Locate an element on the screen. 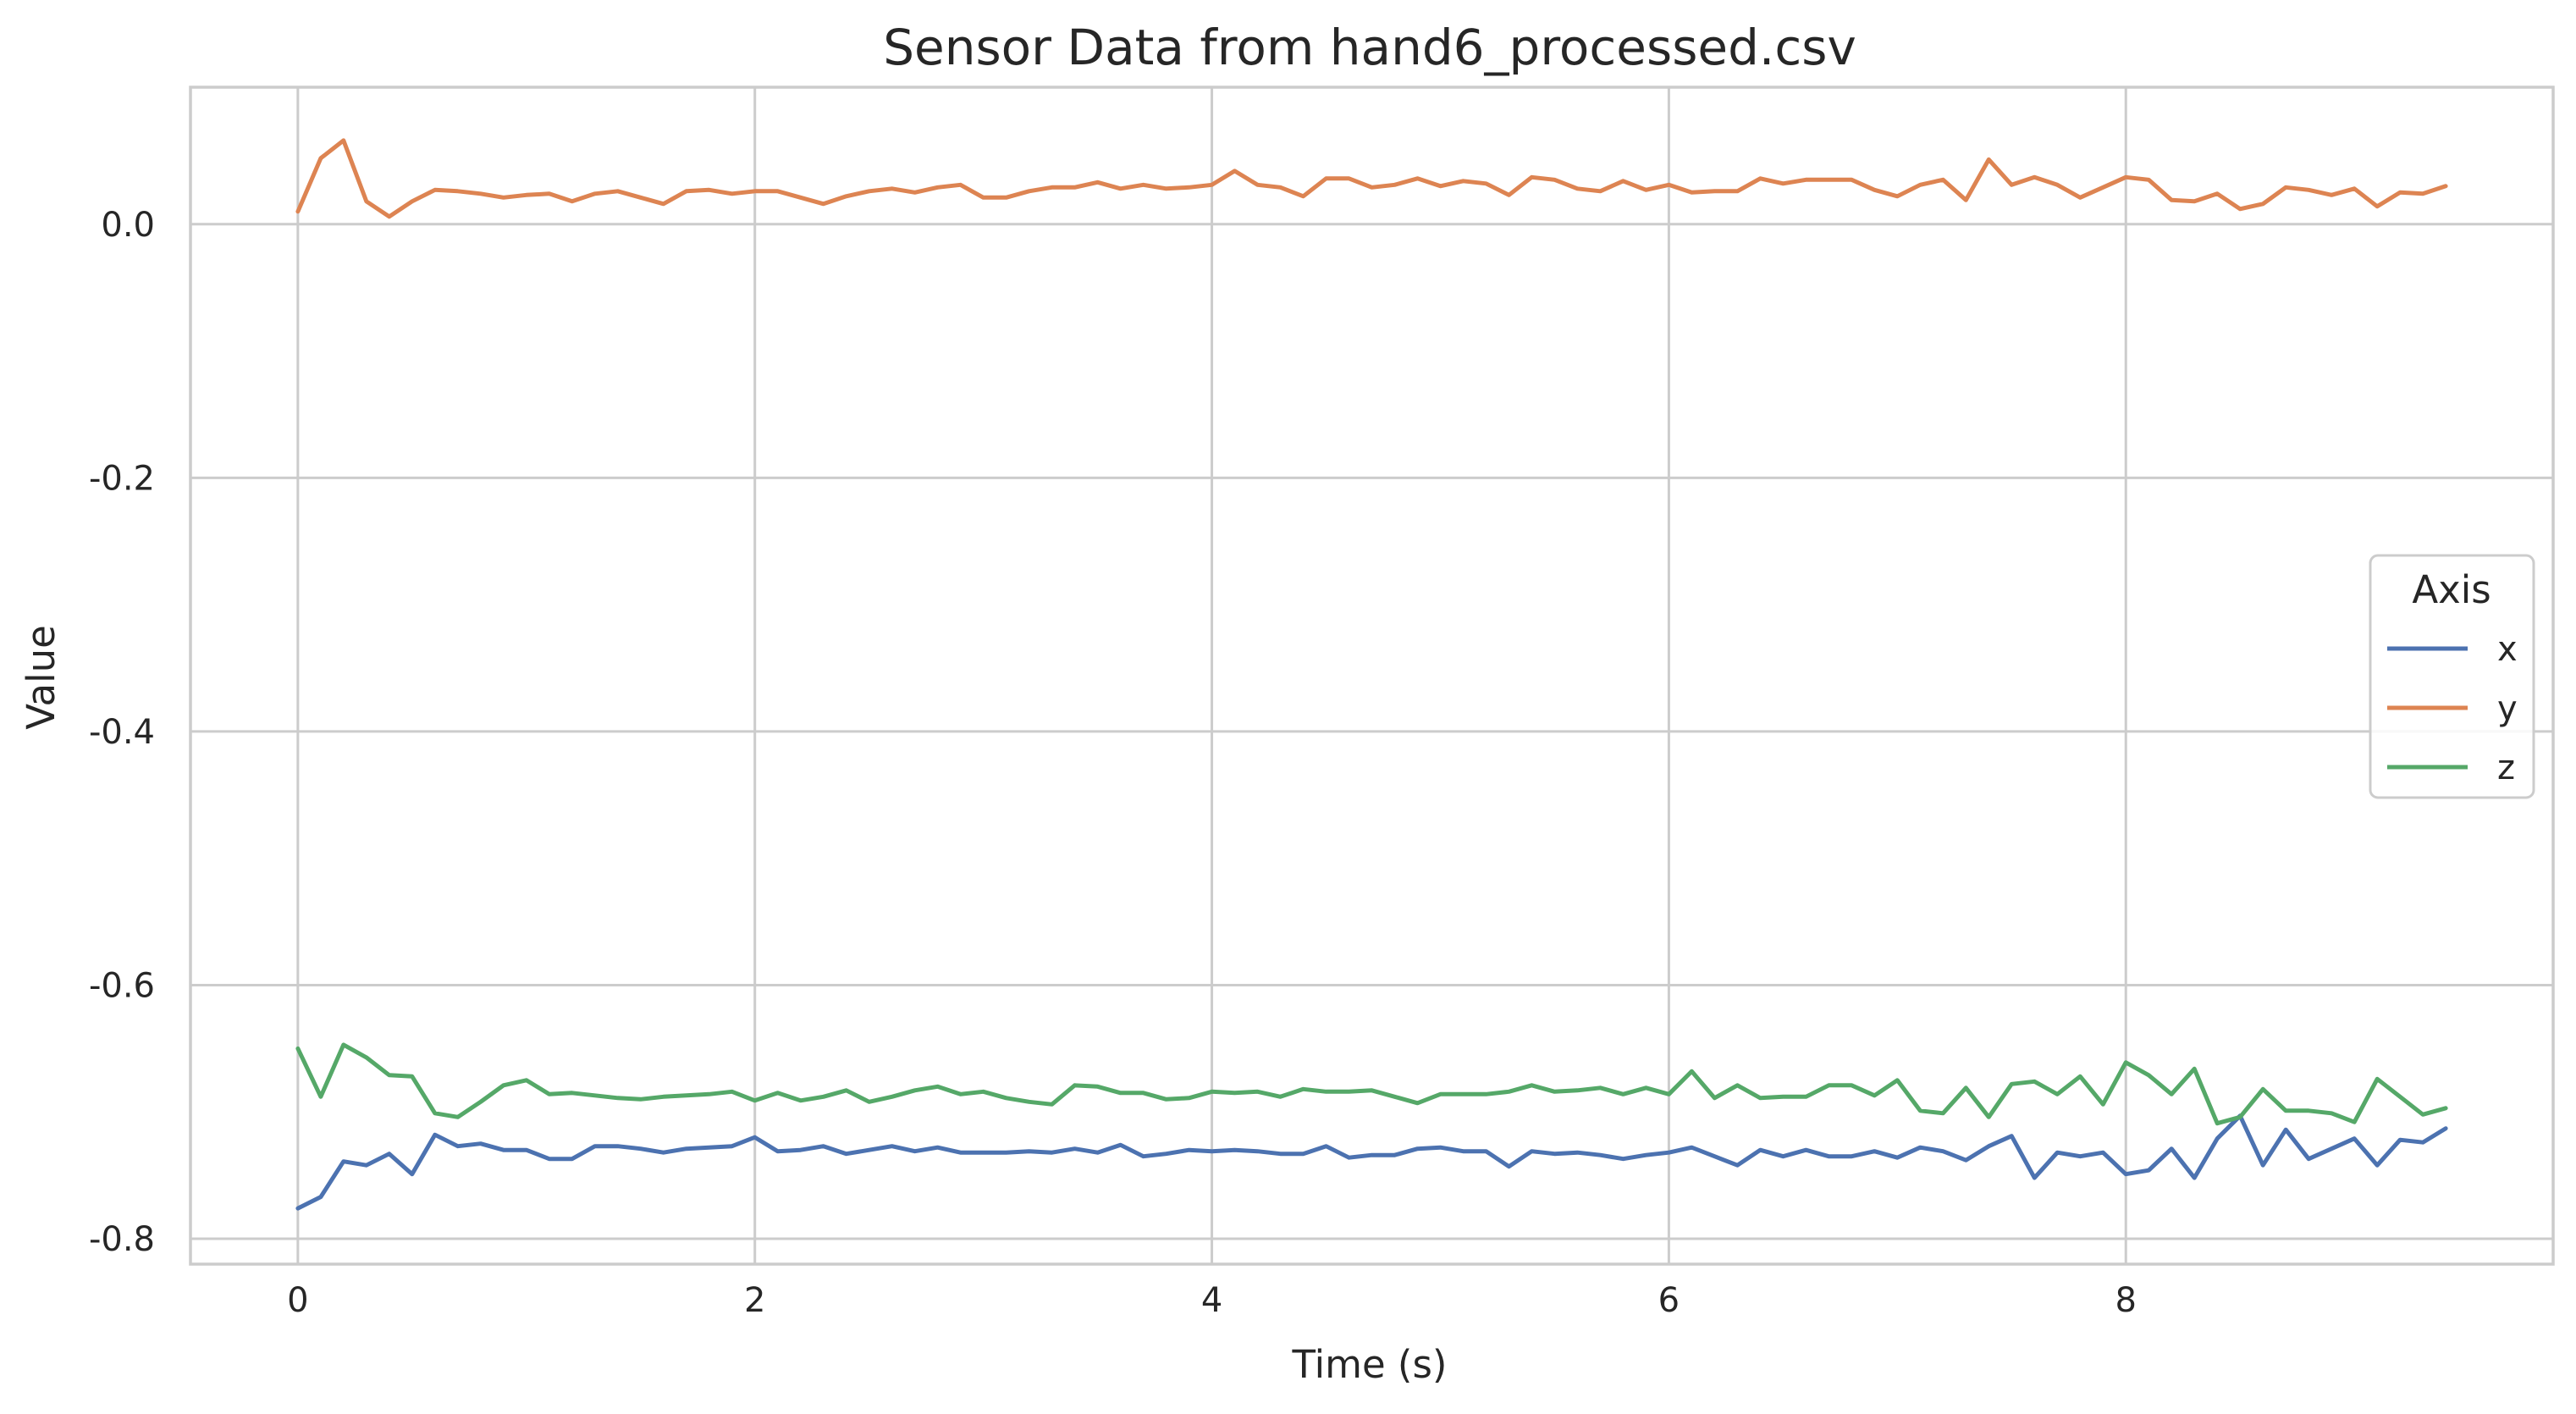 The height and width of the screenshot is (1414, 2576). series-line-y is located at coordinates (1372, 178).